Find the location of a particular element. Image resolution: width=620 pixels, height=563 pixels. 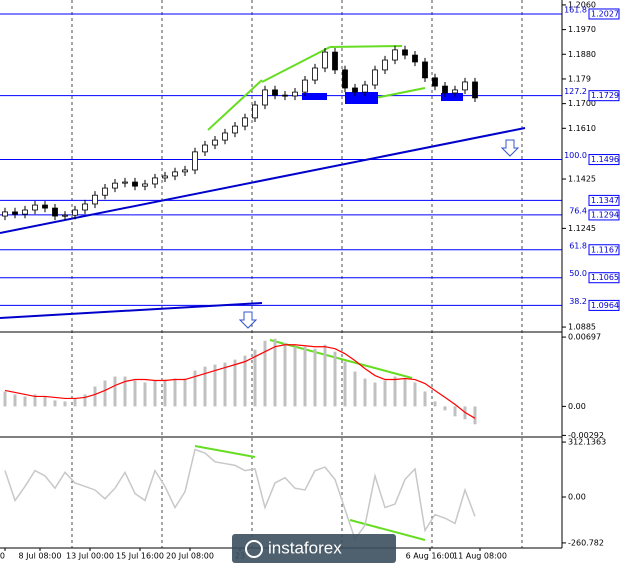

level-label: 1.1294 is located at coordinates (605, 214).